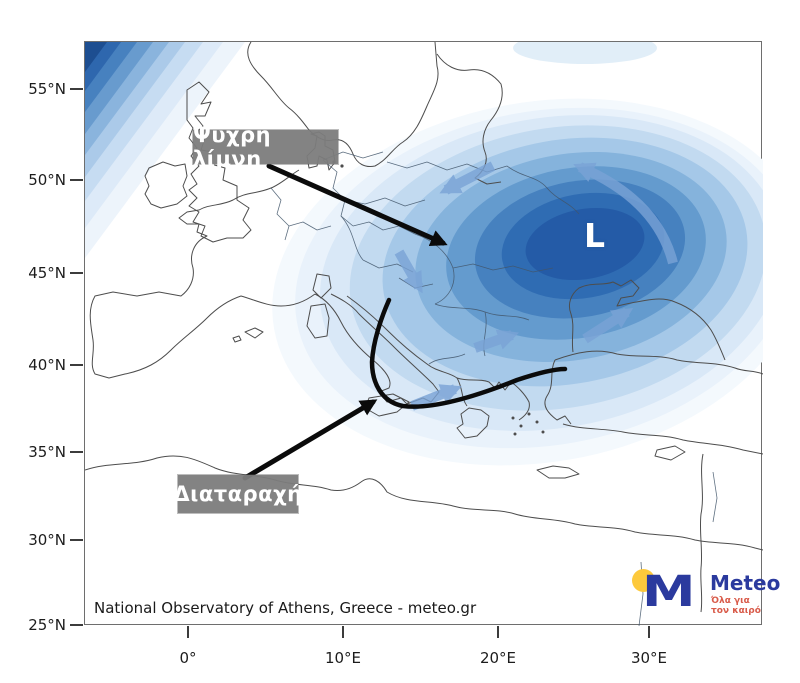 This screenshot has height=683, width=800. What do you see at coordinates (669, 592) in the screenshot?
I see `logo-m-icon: M` at bounding box center [669, 592].